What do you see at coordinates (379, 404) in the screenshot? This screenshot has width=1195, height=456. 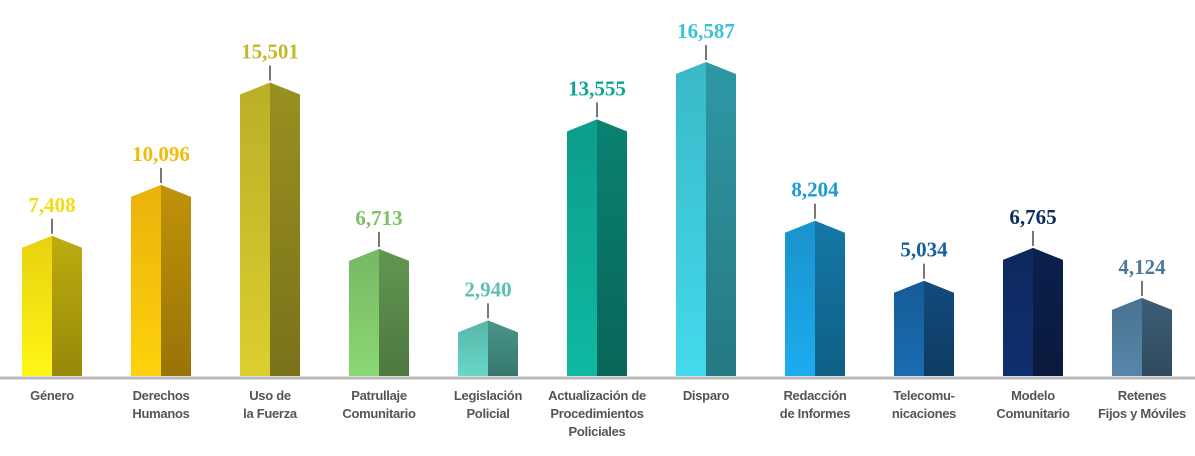 I see `category-label: Patrullaje Comunitario` at bounding box center [379, 404].